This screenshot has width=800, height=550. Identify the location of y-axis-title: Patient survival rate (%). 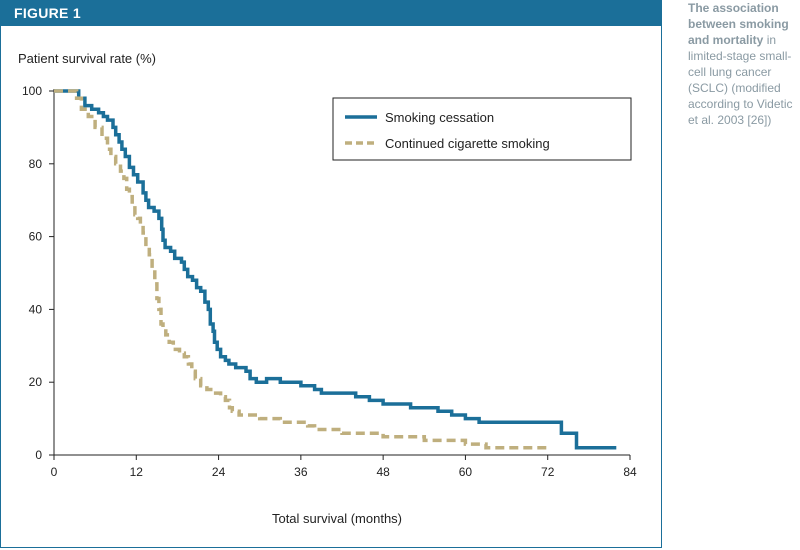
(87, 58).